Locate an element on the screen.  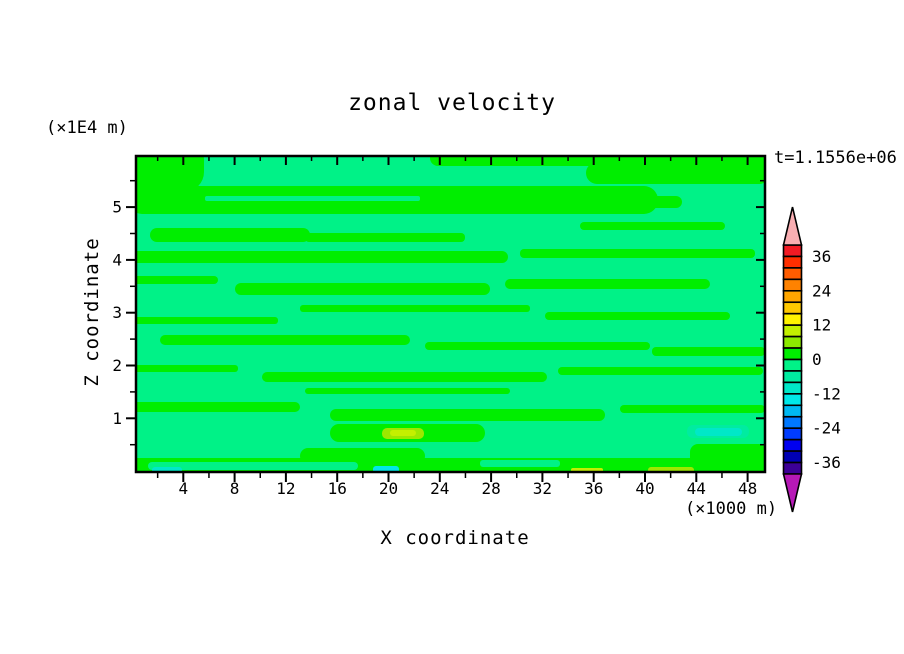
y-axis-label: Z coordinate is located at coordinates (92, 312).